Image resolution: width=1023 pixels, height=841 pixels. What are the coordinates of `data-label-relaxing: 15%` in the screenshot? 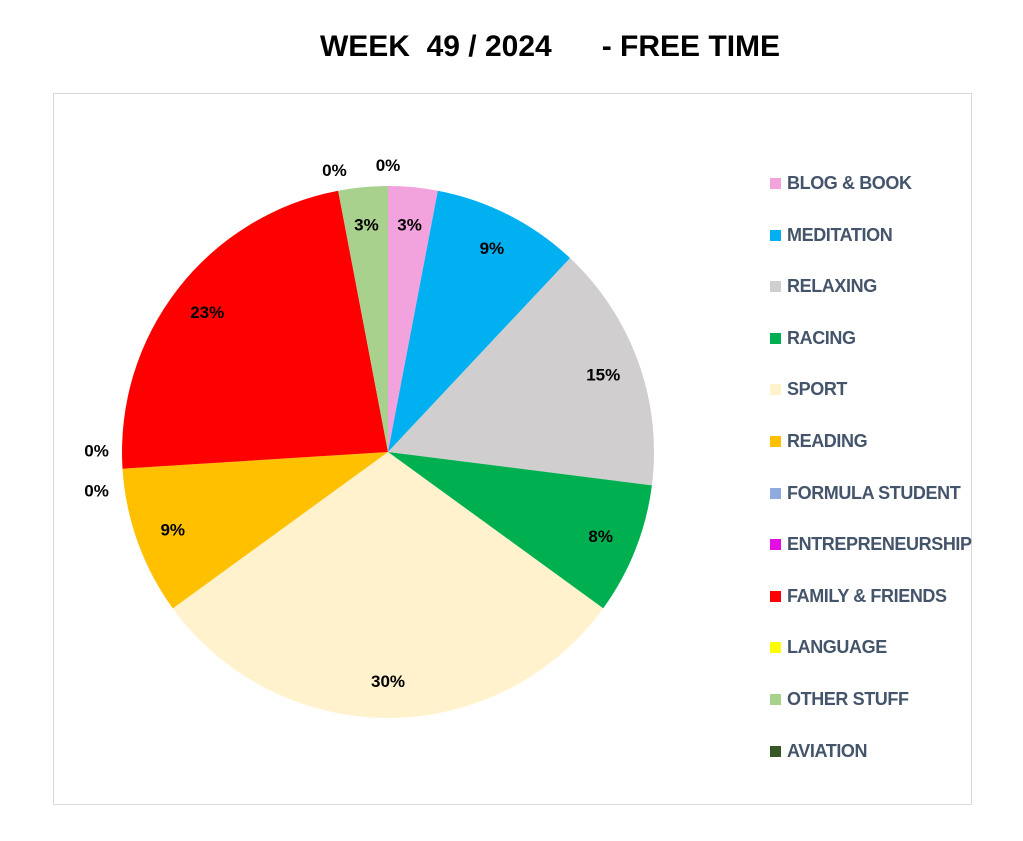 It's located at (603, 375).